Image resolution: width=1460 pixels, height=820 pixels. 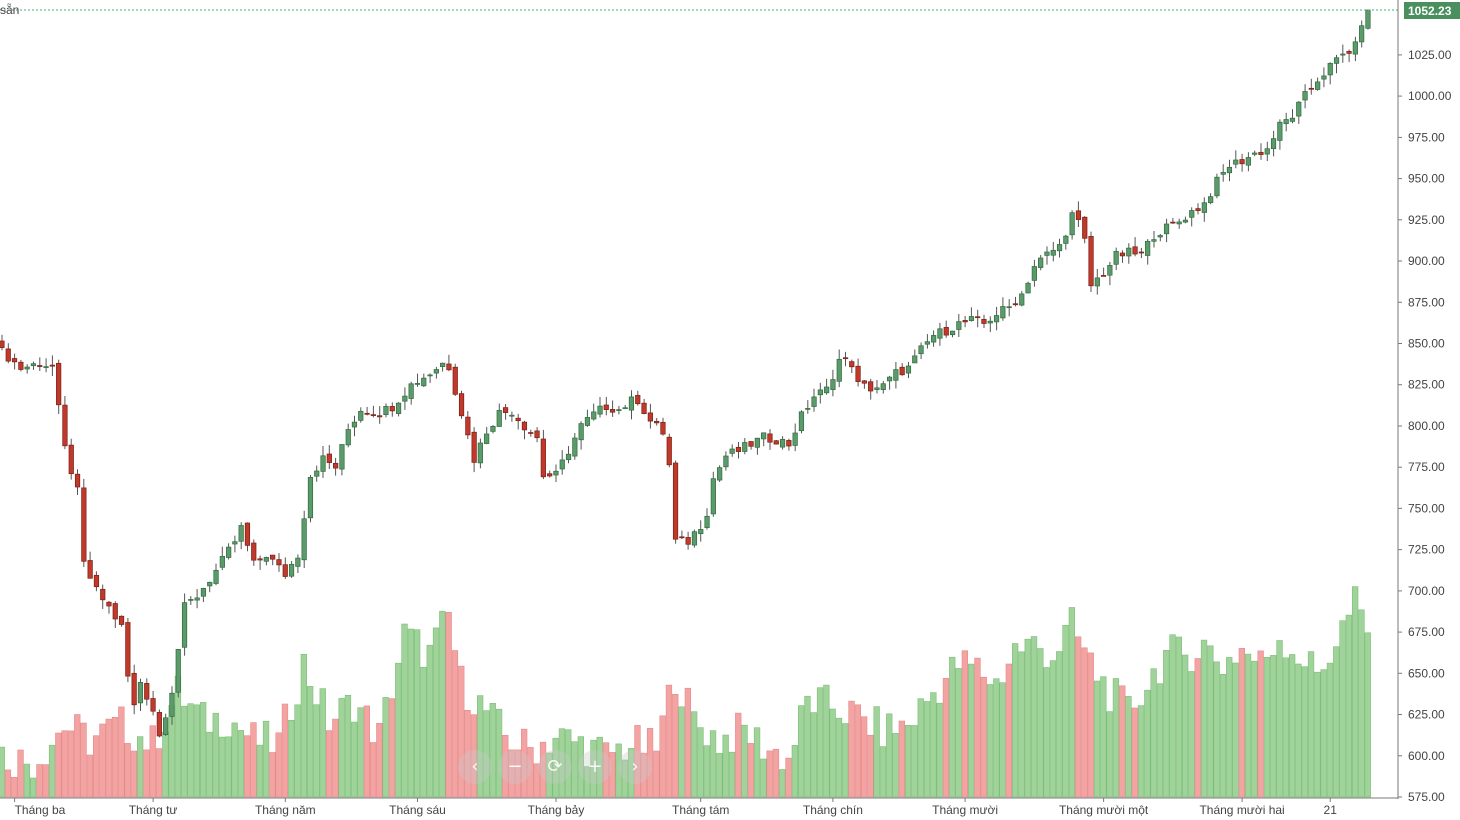 What do you see at coordinates (556, 810) in the screenshot?
I see `x-tick-label: Tháng bảy` at bounding box center [556, 810].